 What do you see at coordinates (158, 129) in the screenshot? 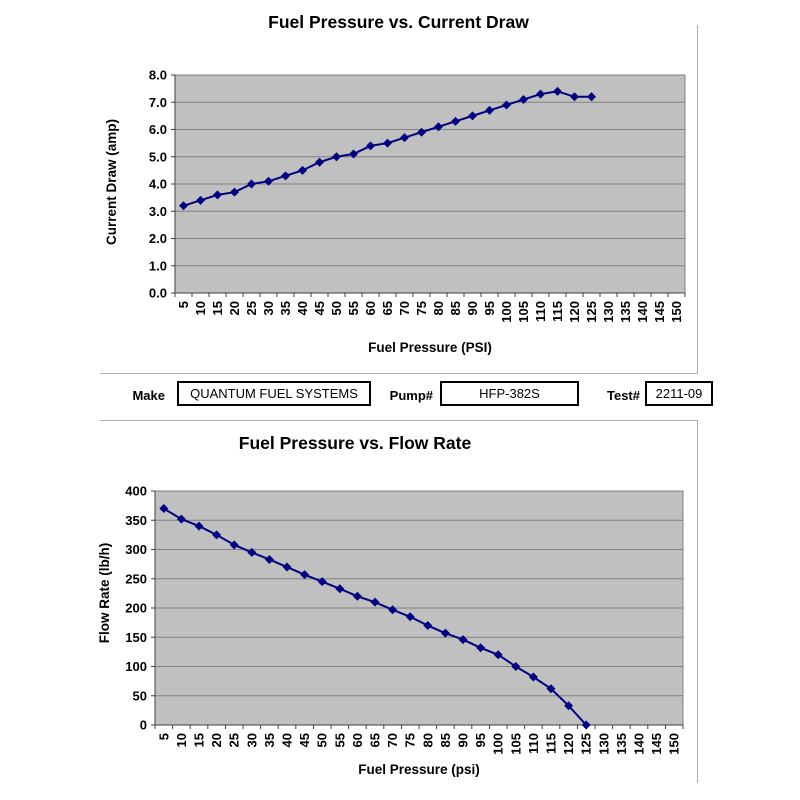
I see `y-tick-label: 6.0` at bounding box center [158, 129].